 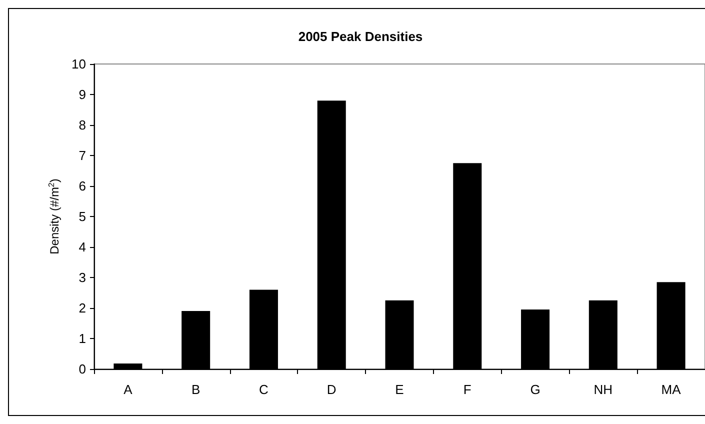 I want to click on x-tick-label: B, so click(x=195, y=389).